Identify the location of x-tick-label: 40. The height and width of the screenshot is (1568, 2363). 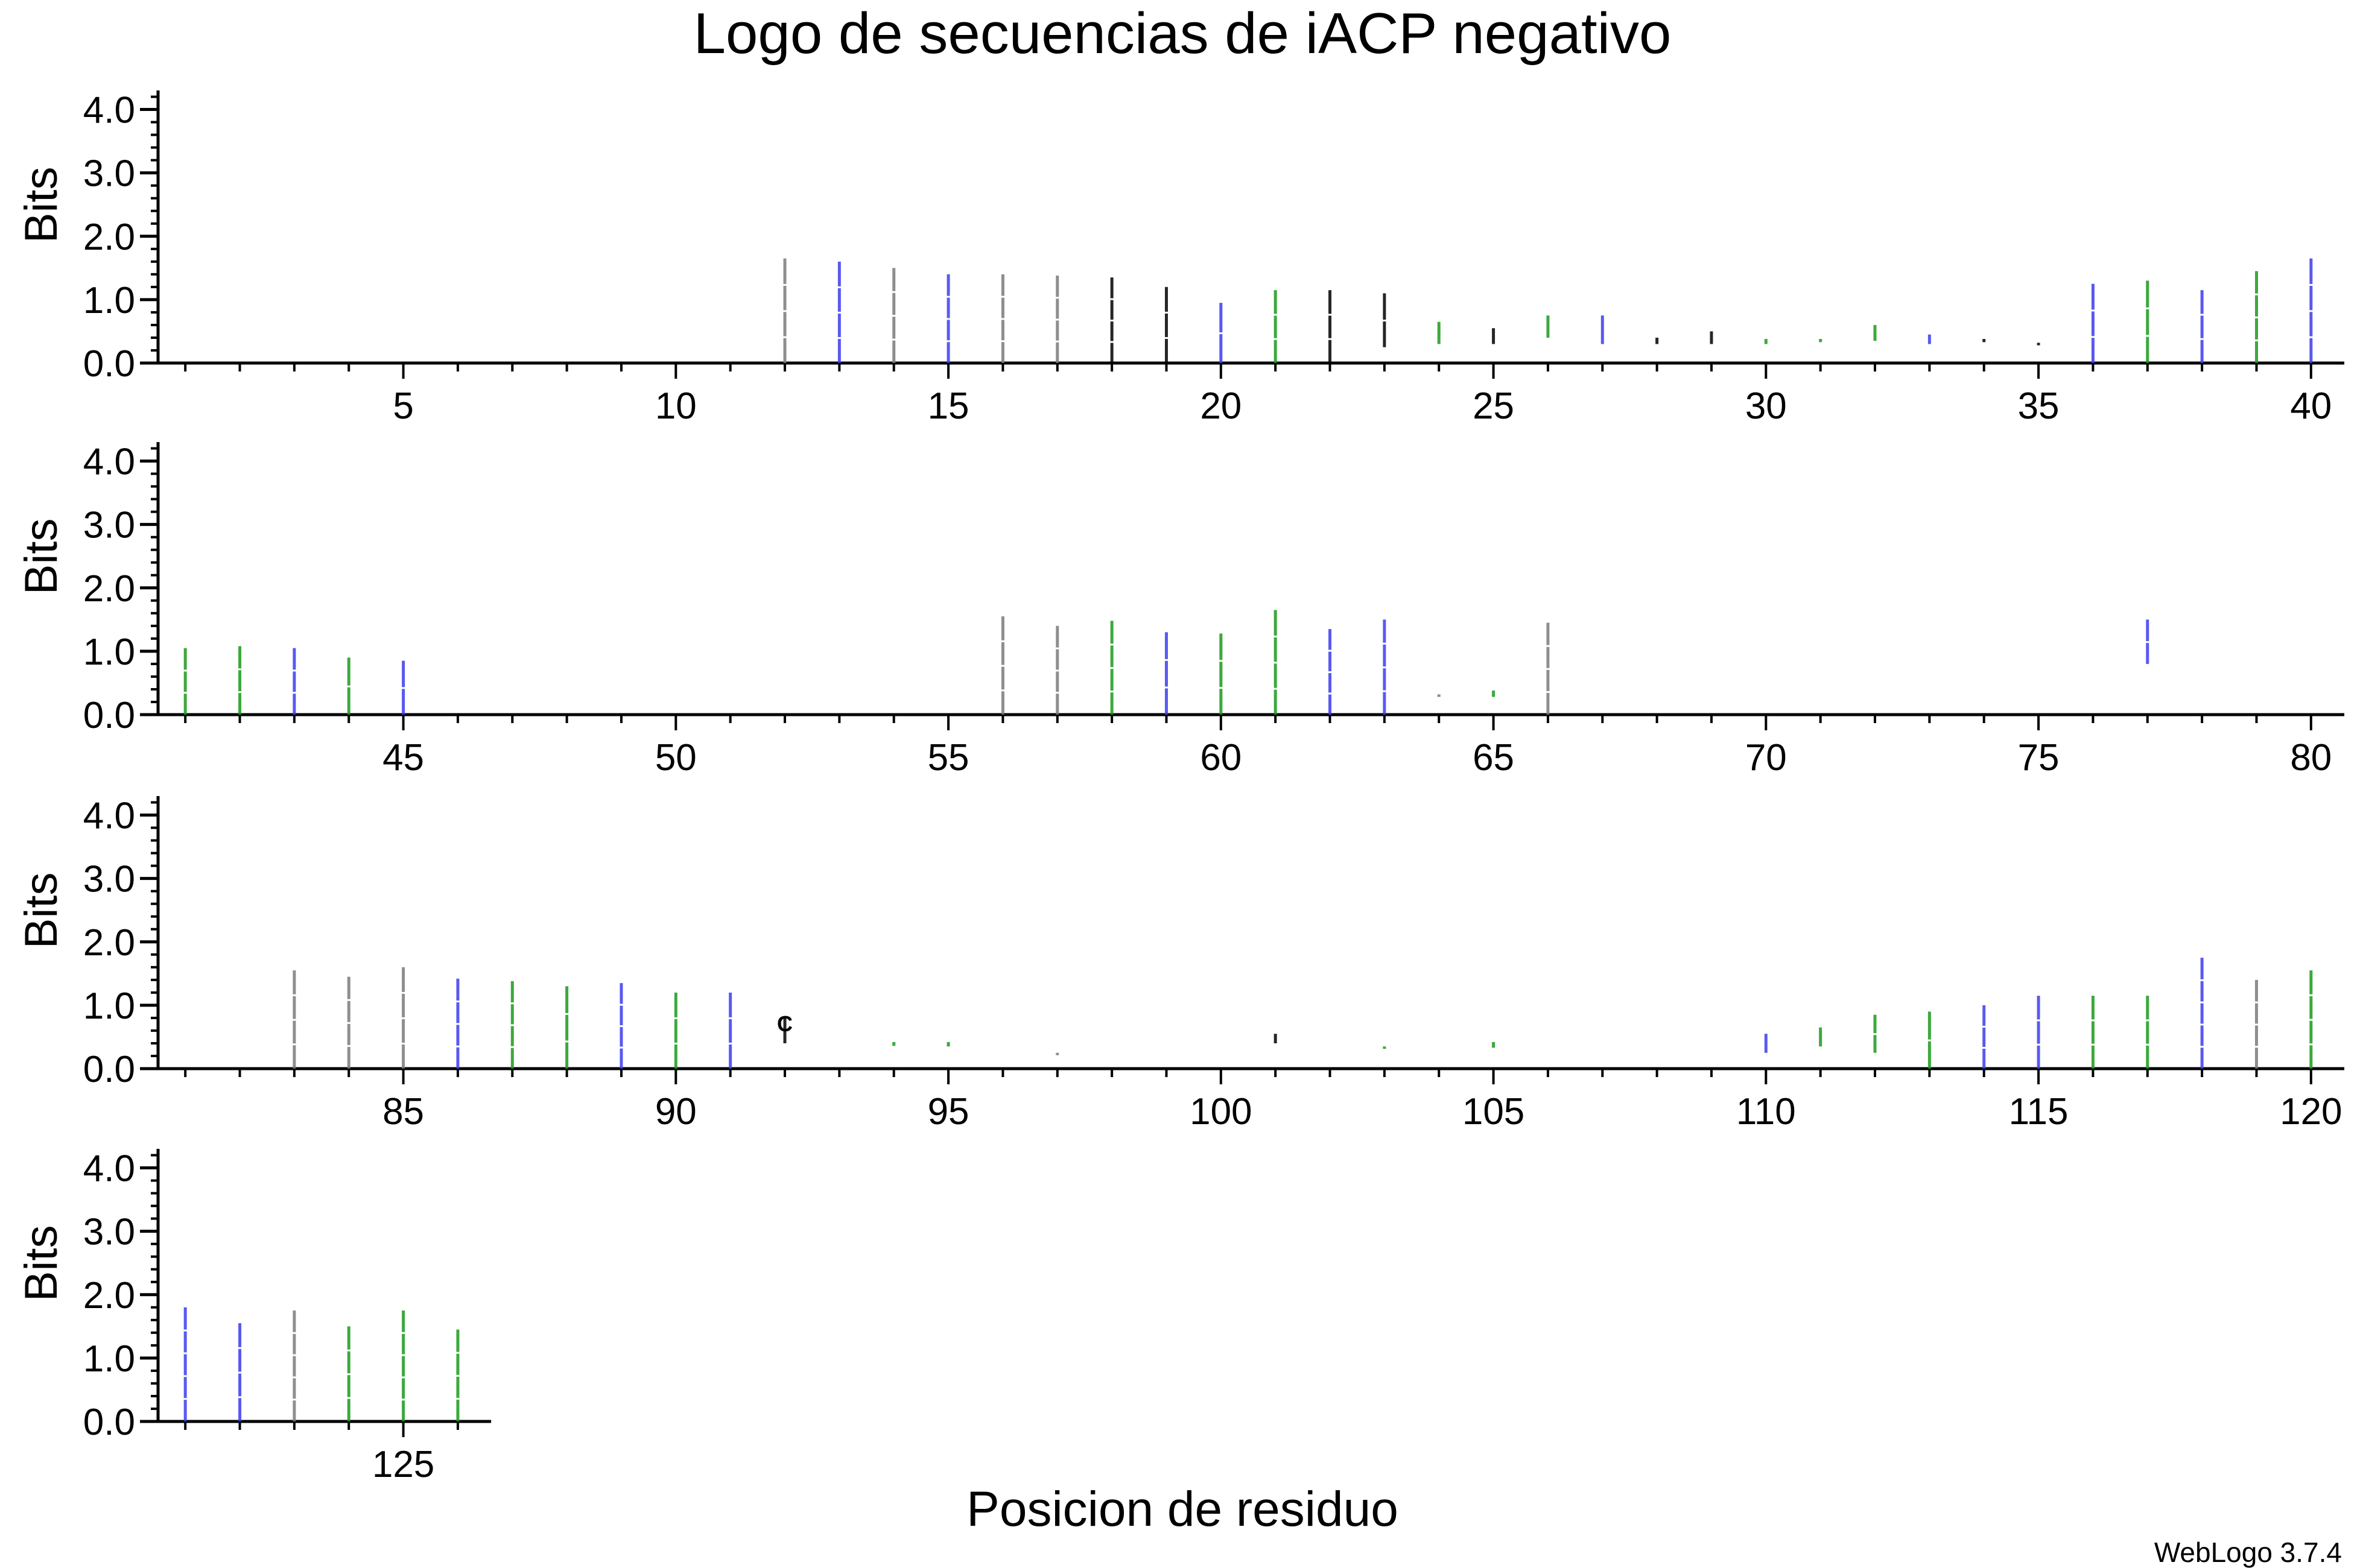
(2311, 406).